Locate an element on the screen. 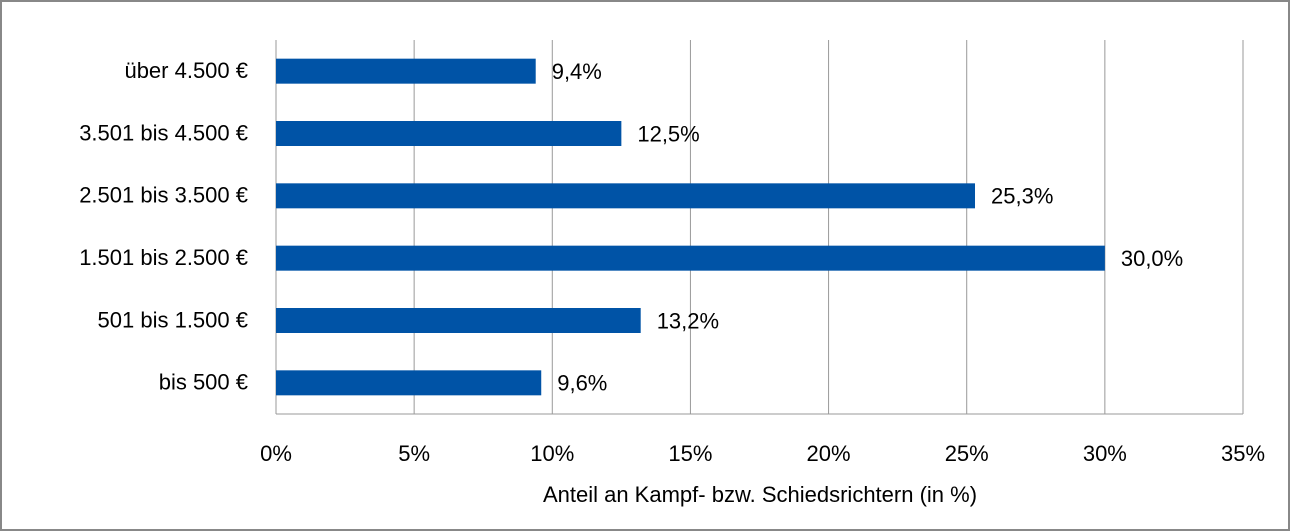  y-tick-label: bis 500 € is located at coordinates (203, 382).